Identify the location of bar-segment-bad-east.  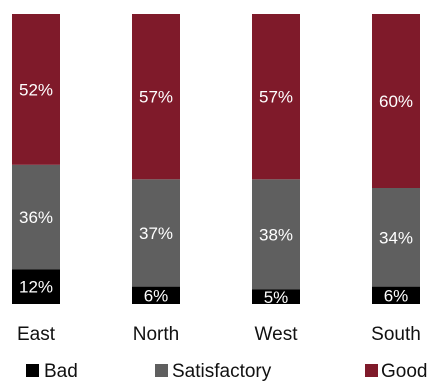
(36, 286).